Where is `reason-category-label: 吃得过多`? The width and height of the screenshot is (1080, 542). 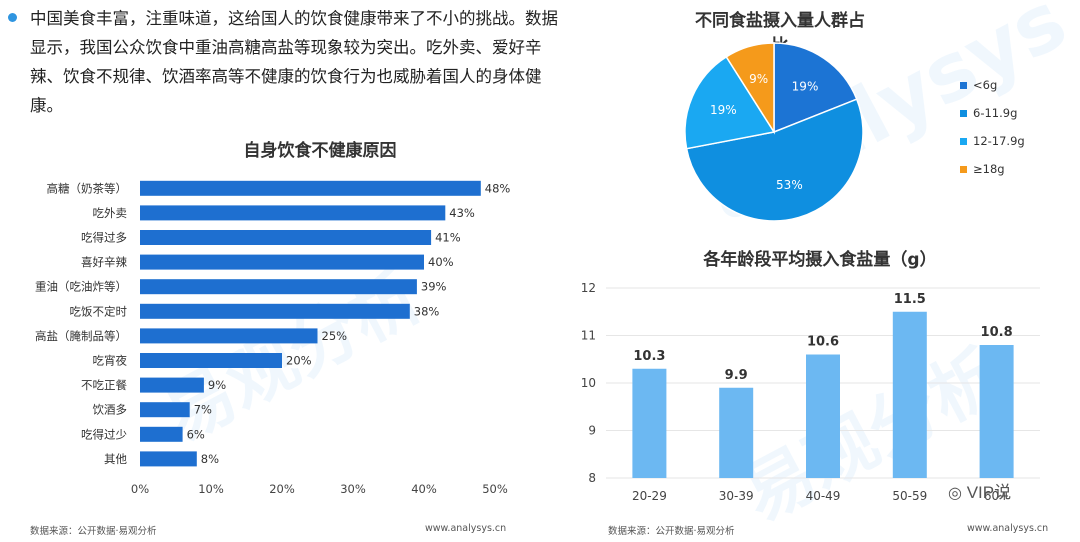
reason-category-label: 吃得过多 is located at coordinates (104, 238).